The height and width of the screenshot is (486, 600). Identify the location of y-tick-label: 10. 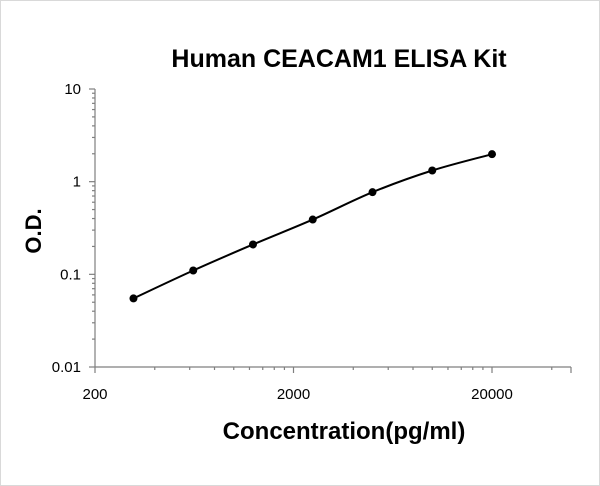
(72, 89).